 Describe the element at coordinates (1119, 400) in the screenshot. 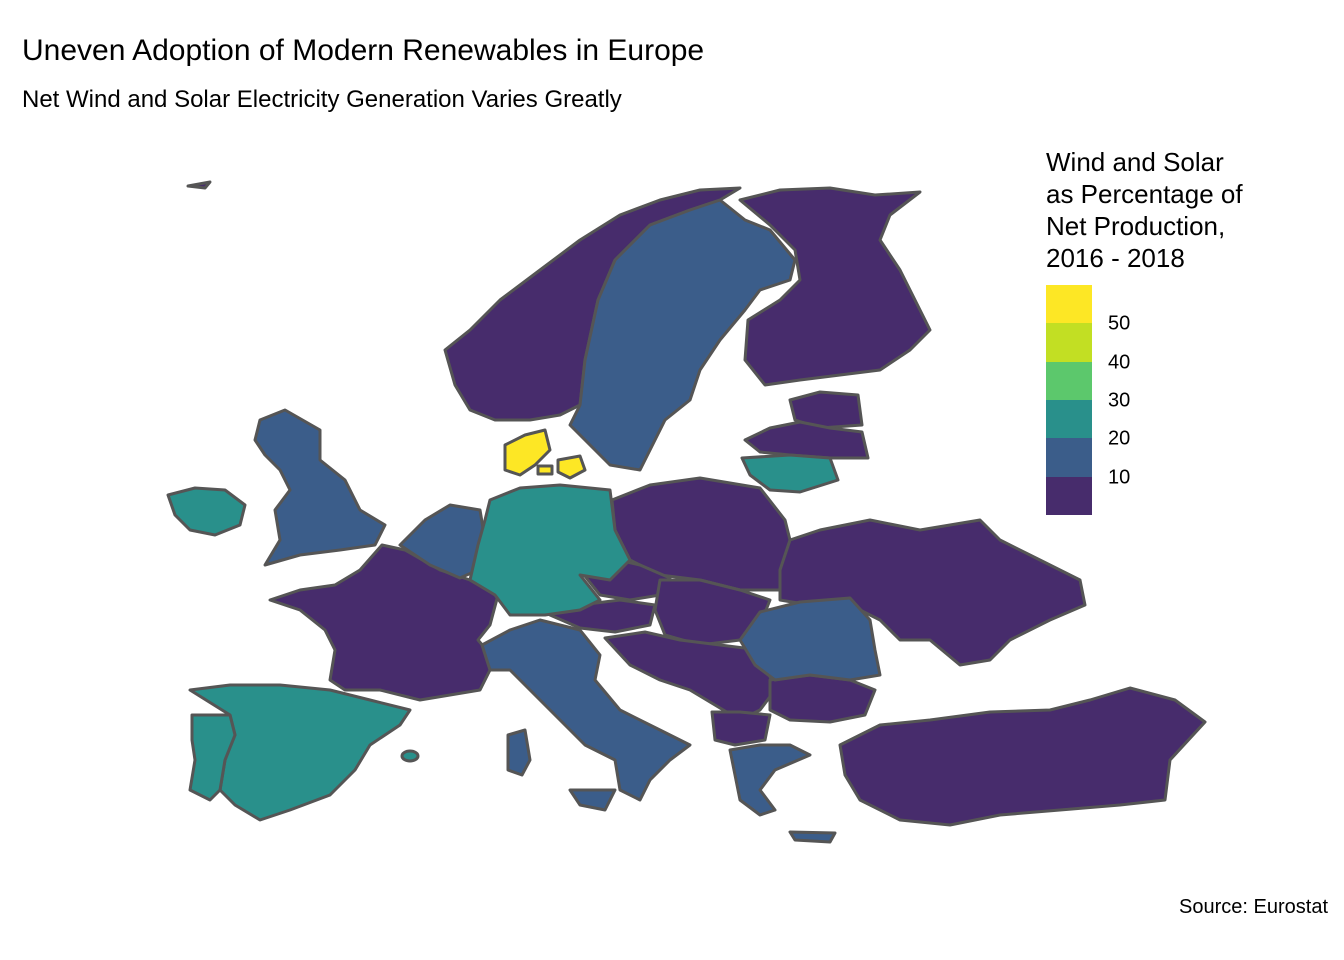

I see `legend-tick-label: 30` at that location.